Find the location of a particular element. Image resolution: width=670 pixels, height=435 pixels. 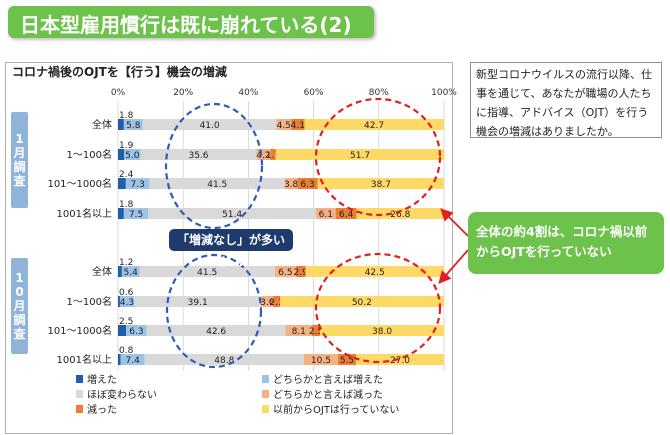

data-label: 3.8 is located at coordinates (291, 185).